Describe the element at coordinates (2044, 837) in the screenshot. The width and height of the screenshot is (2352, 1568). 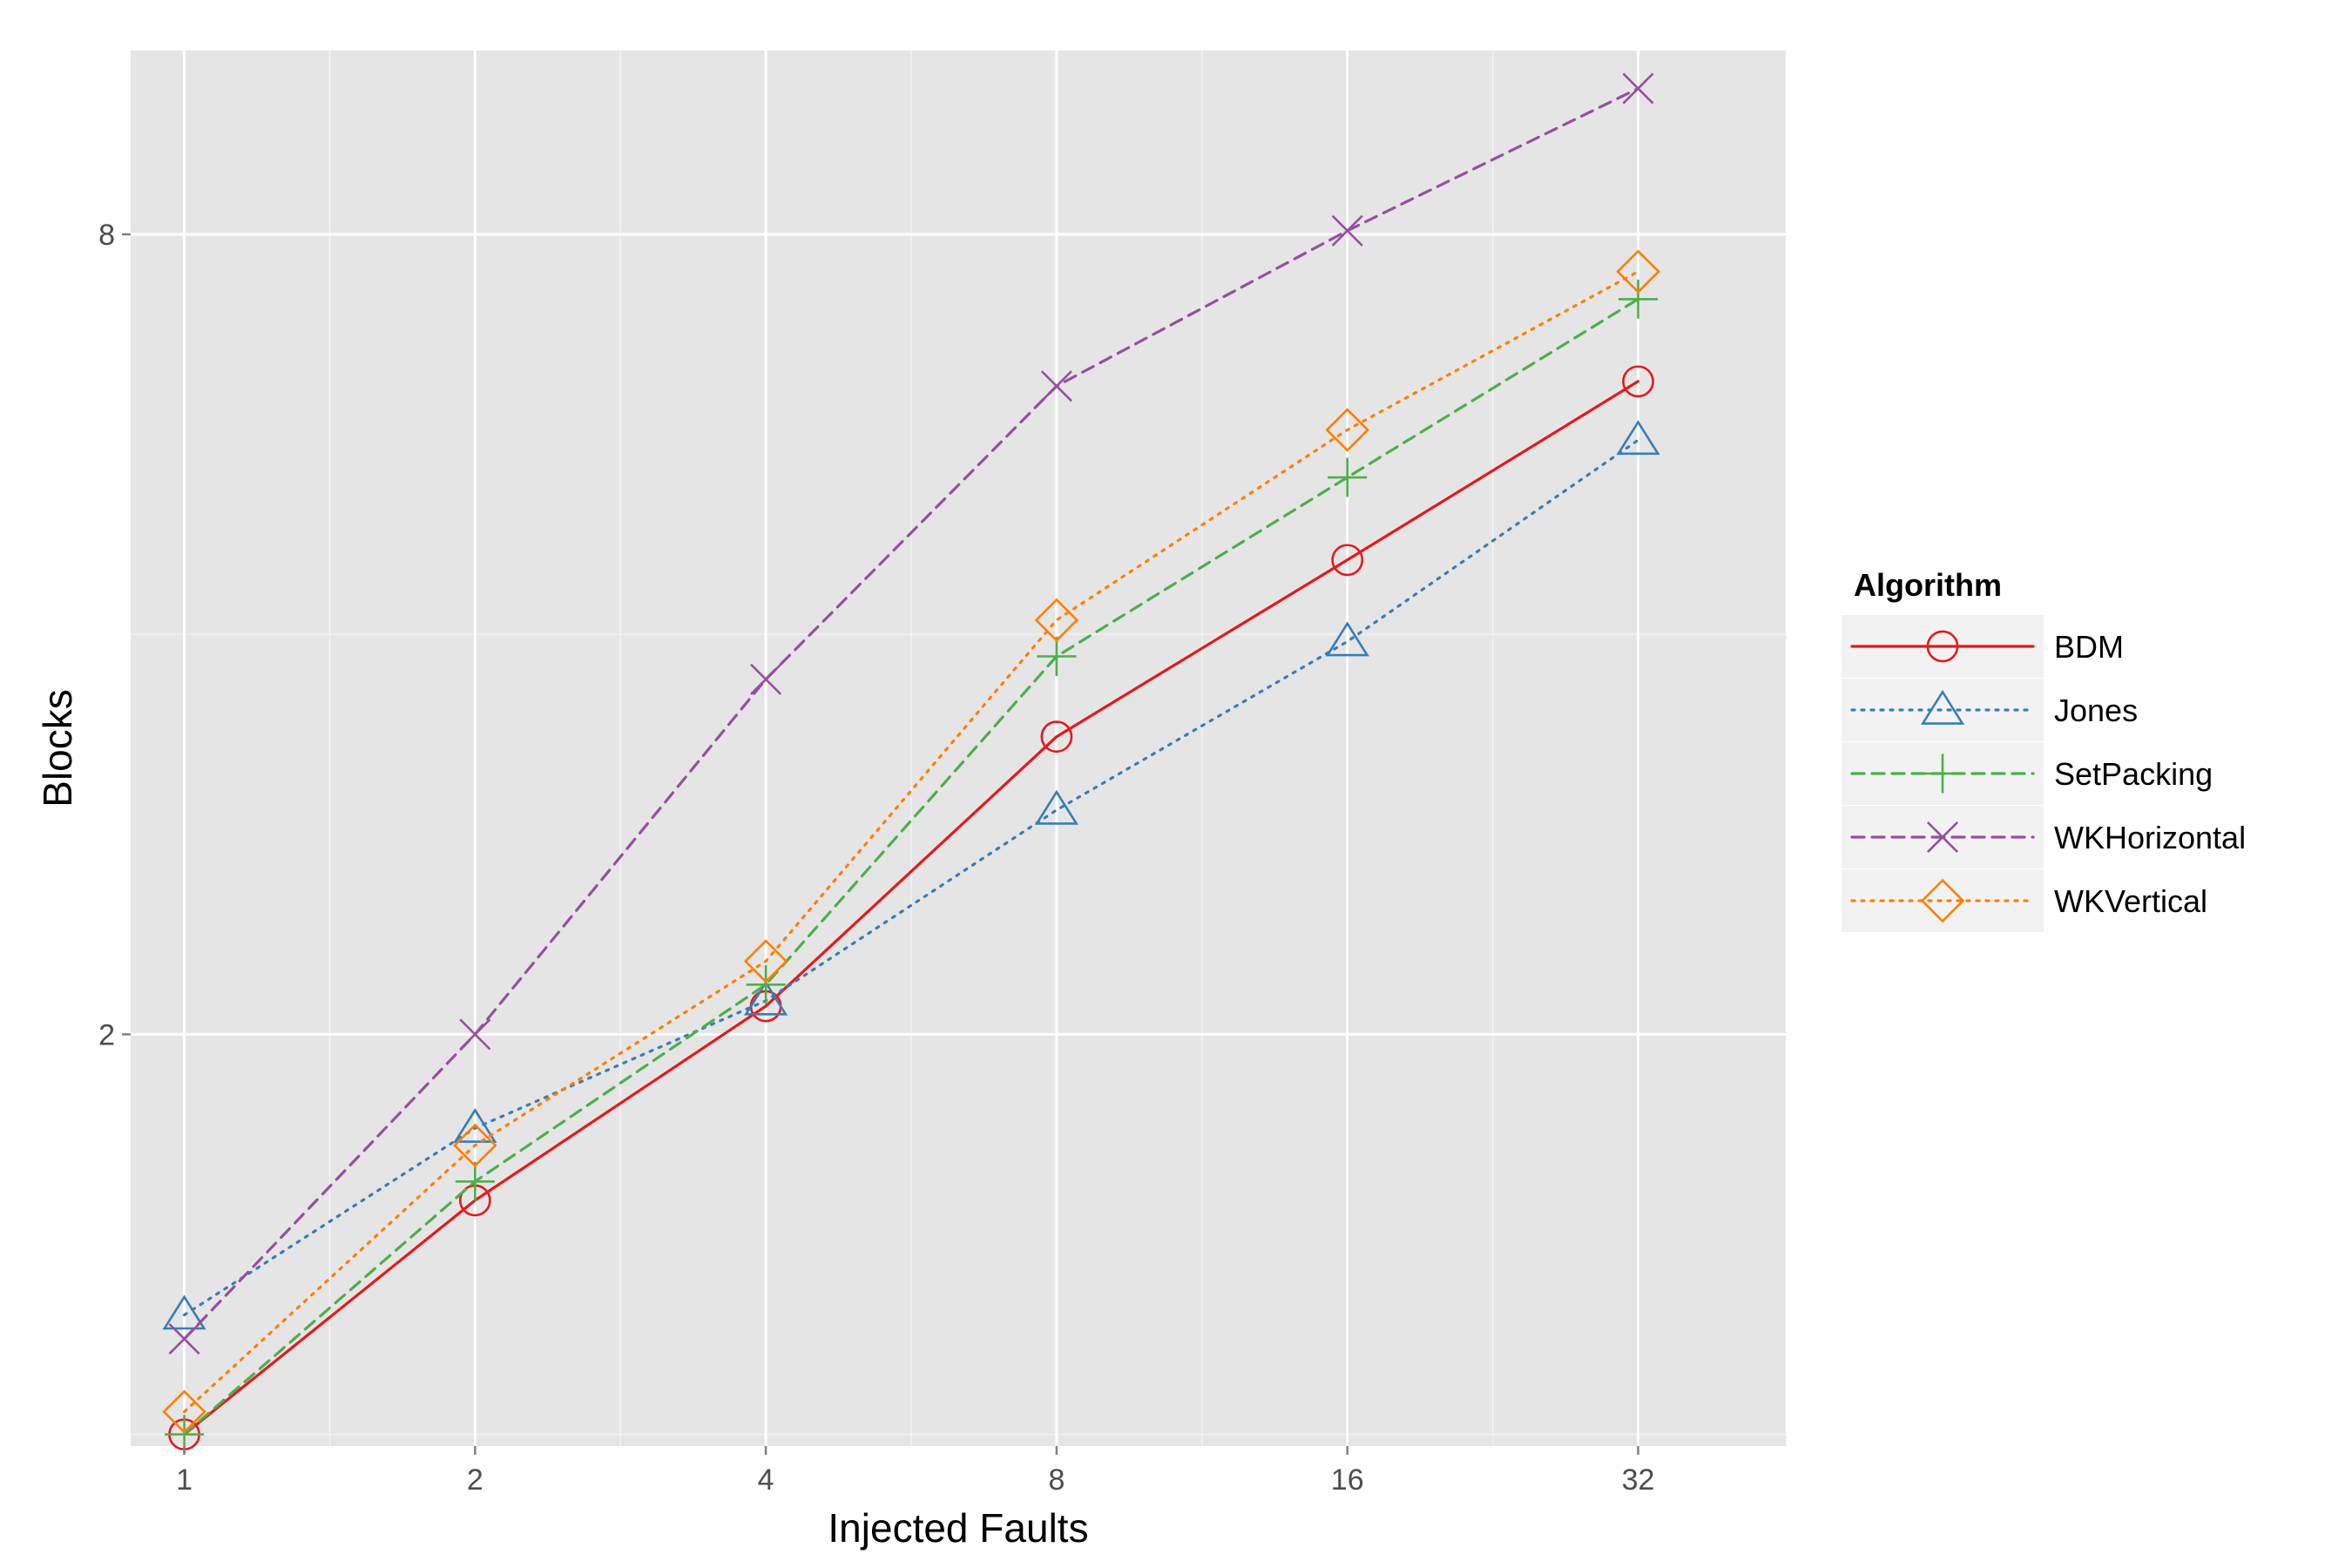
I see `legend-item-wkhorizontal: WKHorizontal` at that location.